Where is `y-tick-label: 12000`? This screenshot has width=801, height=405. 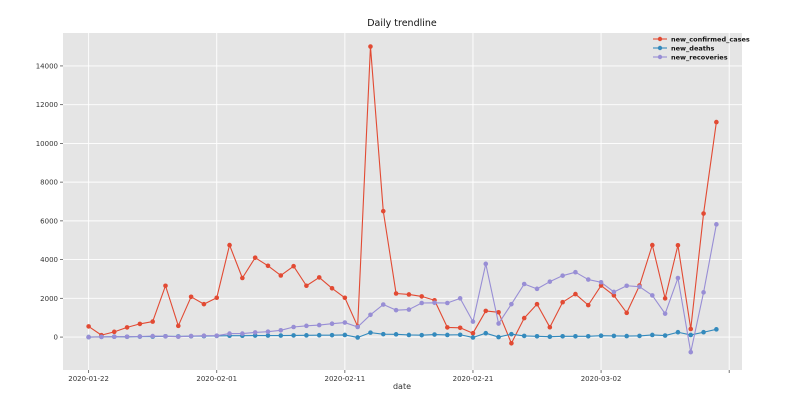 y-tick-label: 12000 is located at coordinates (47, 105).